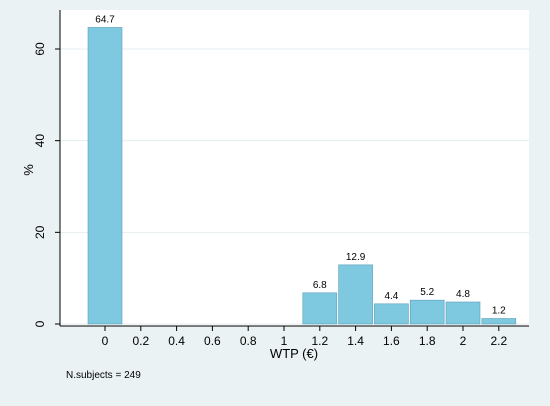  What do you see at coordinates (40, 49) in the screenshot?
I see `y-tick-label: 60` at bounding box center [40, 49].